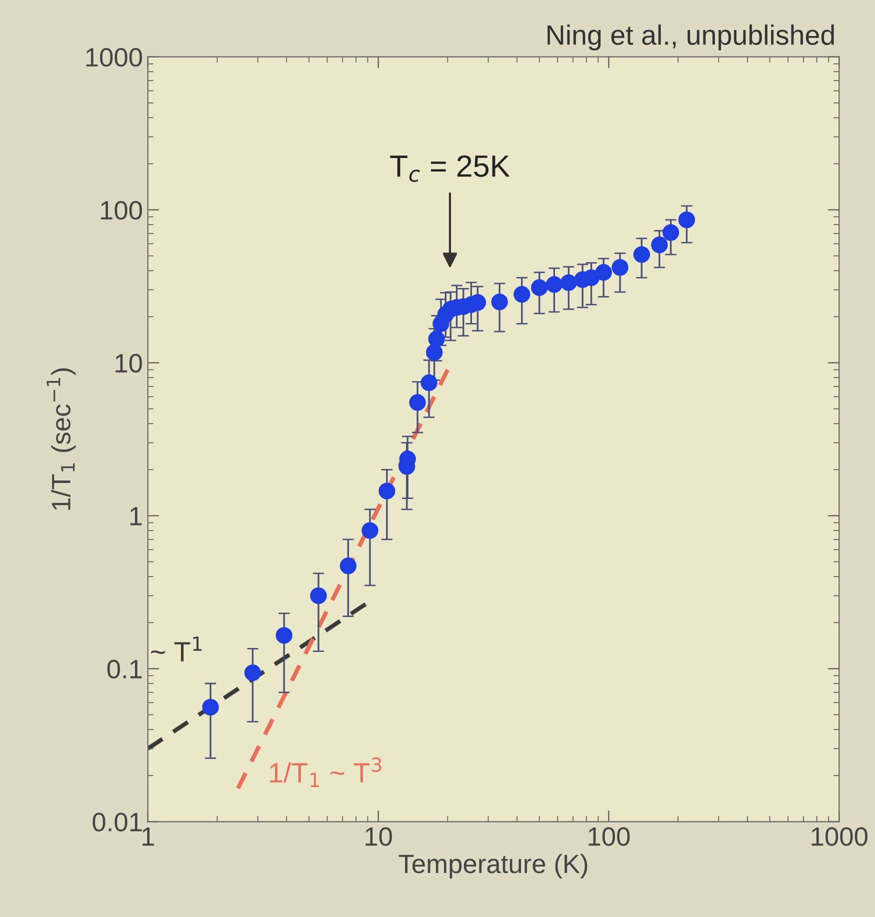  What do you see at coordinates (136, 516) in the screenshot?
I see `y-tick-label: 1` at bounding box center [136, 516].